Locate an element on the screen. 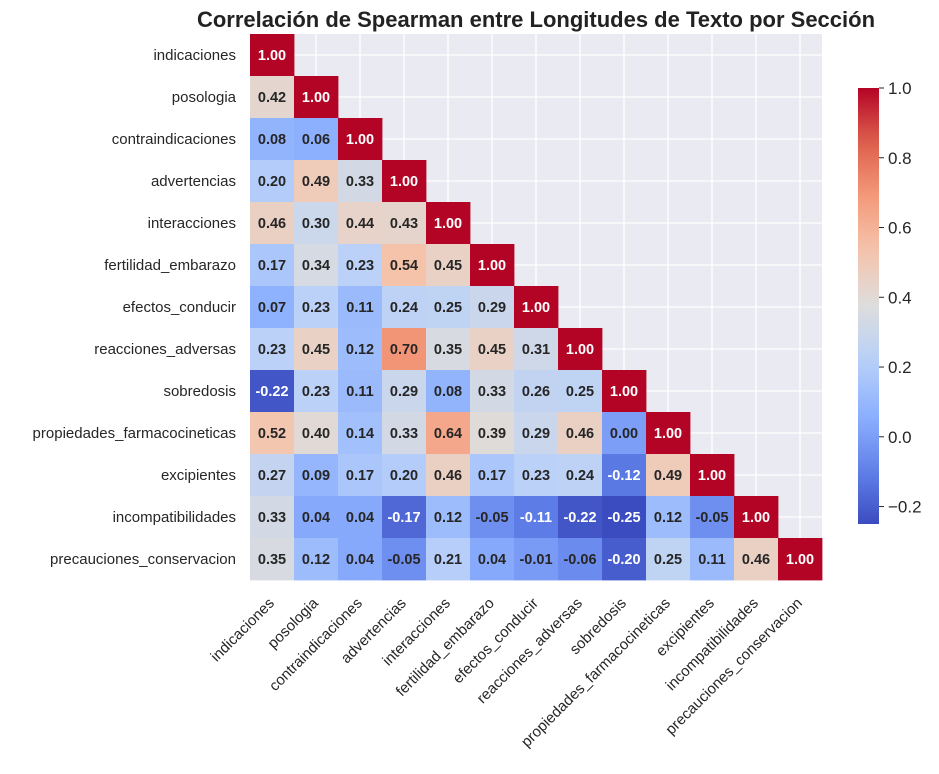 The image size is (939, 774). cell-value-label: -0.25 is located at coordinates (623, 518).